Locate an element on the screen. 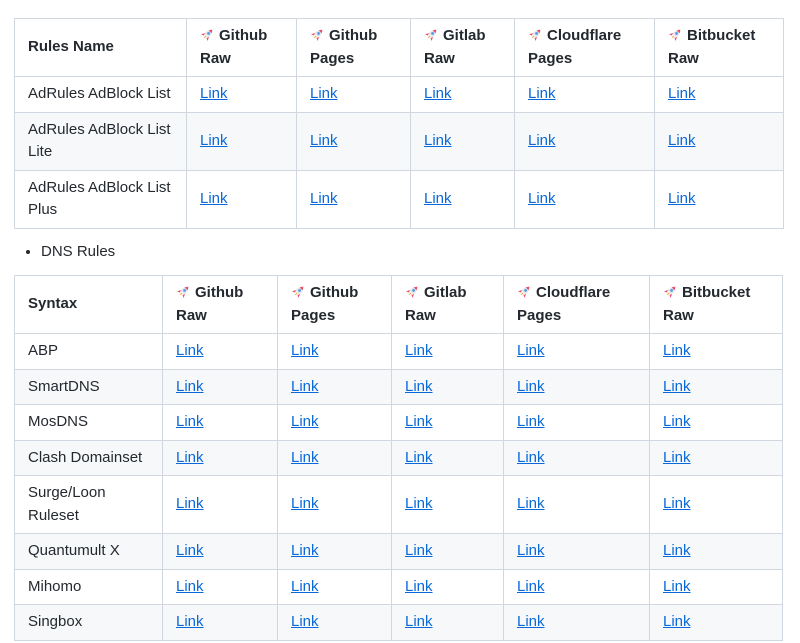 The width and height of the screenshot is (800, 643). syntax-cell: Quantumult X is located at coordinates (88, 551).